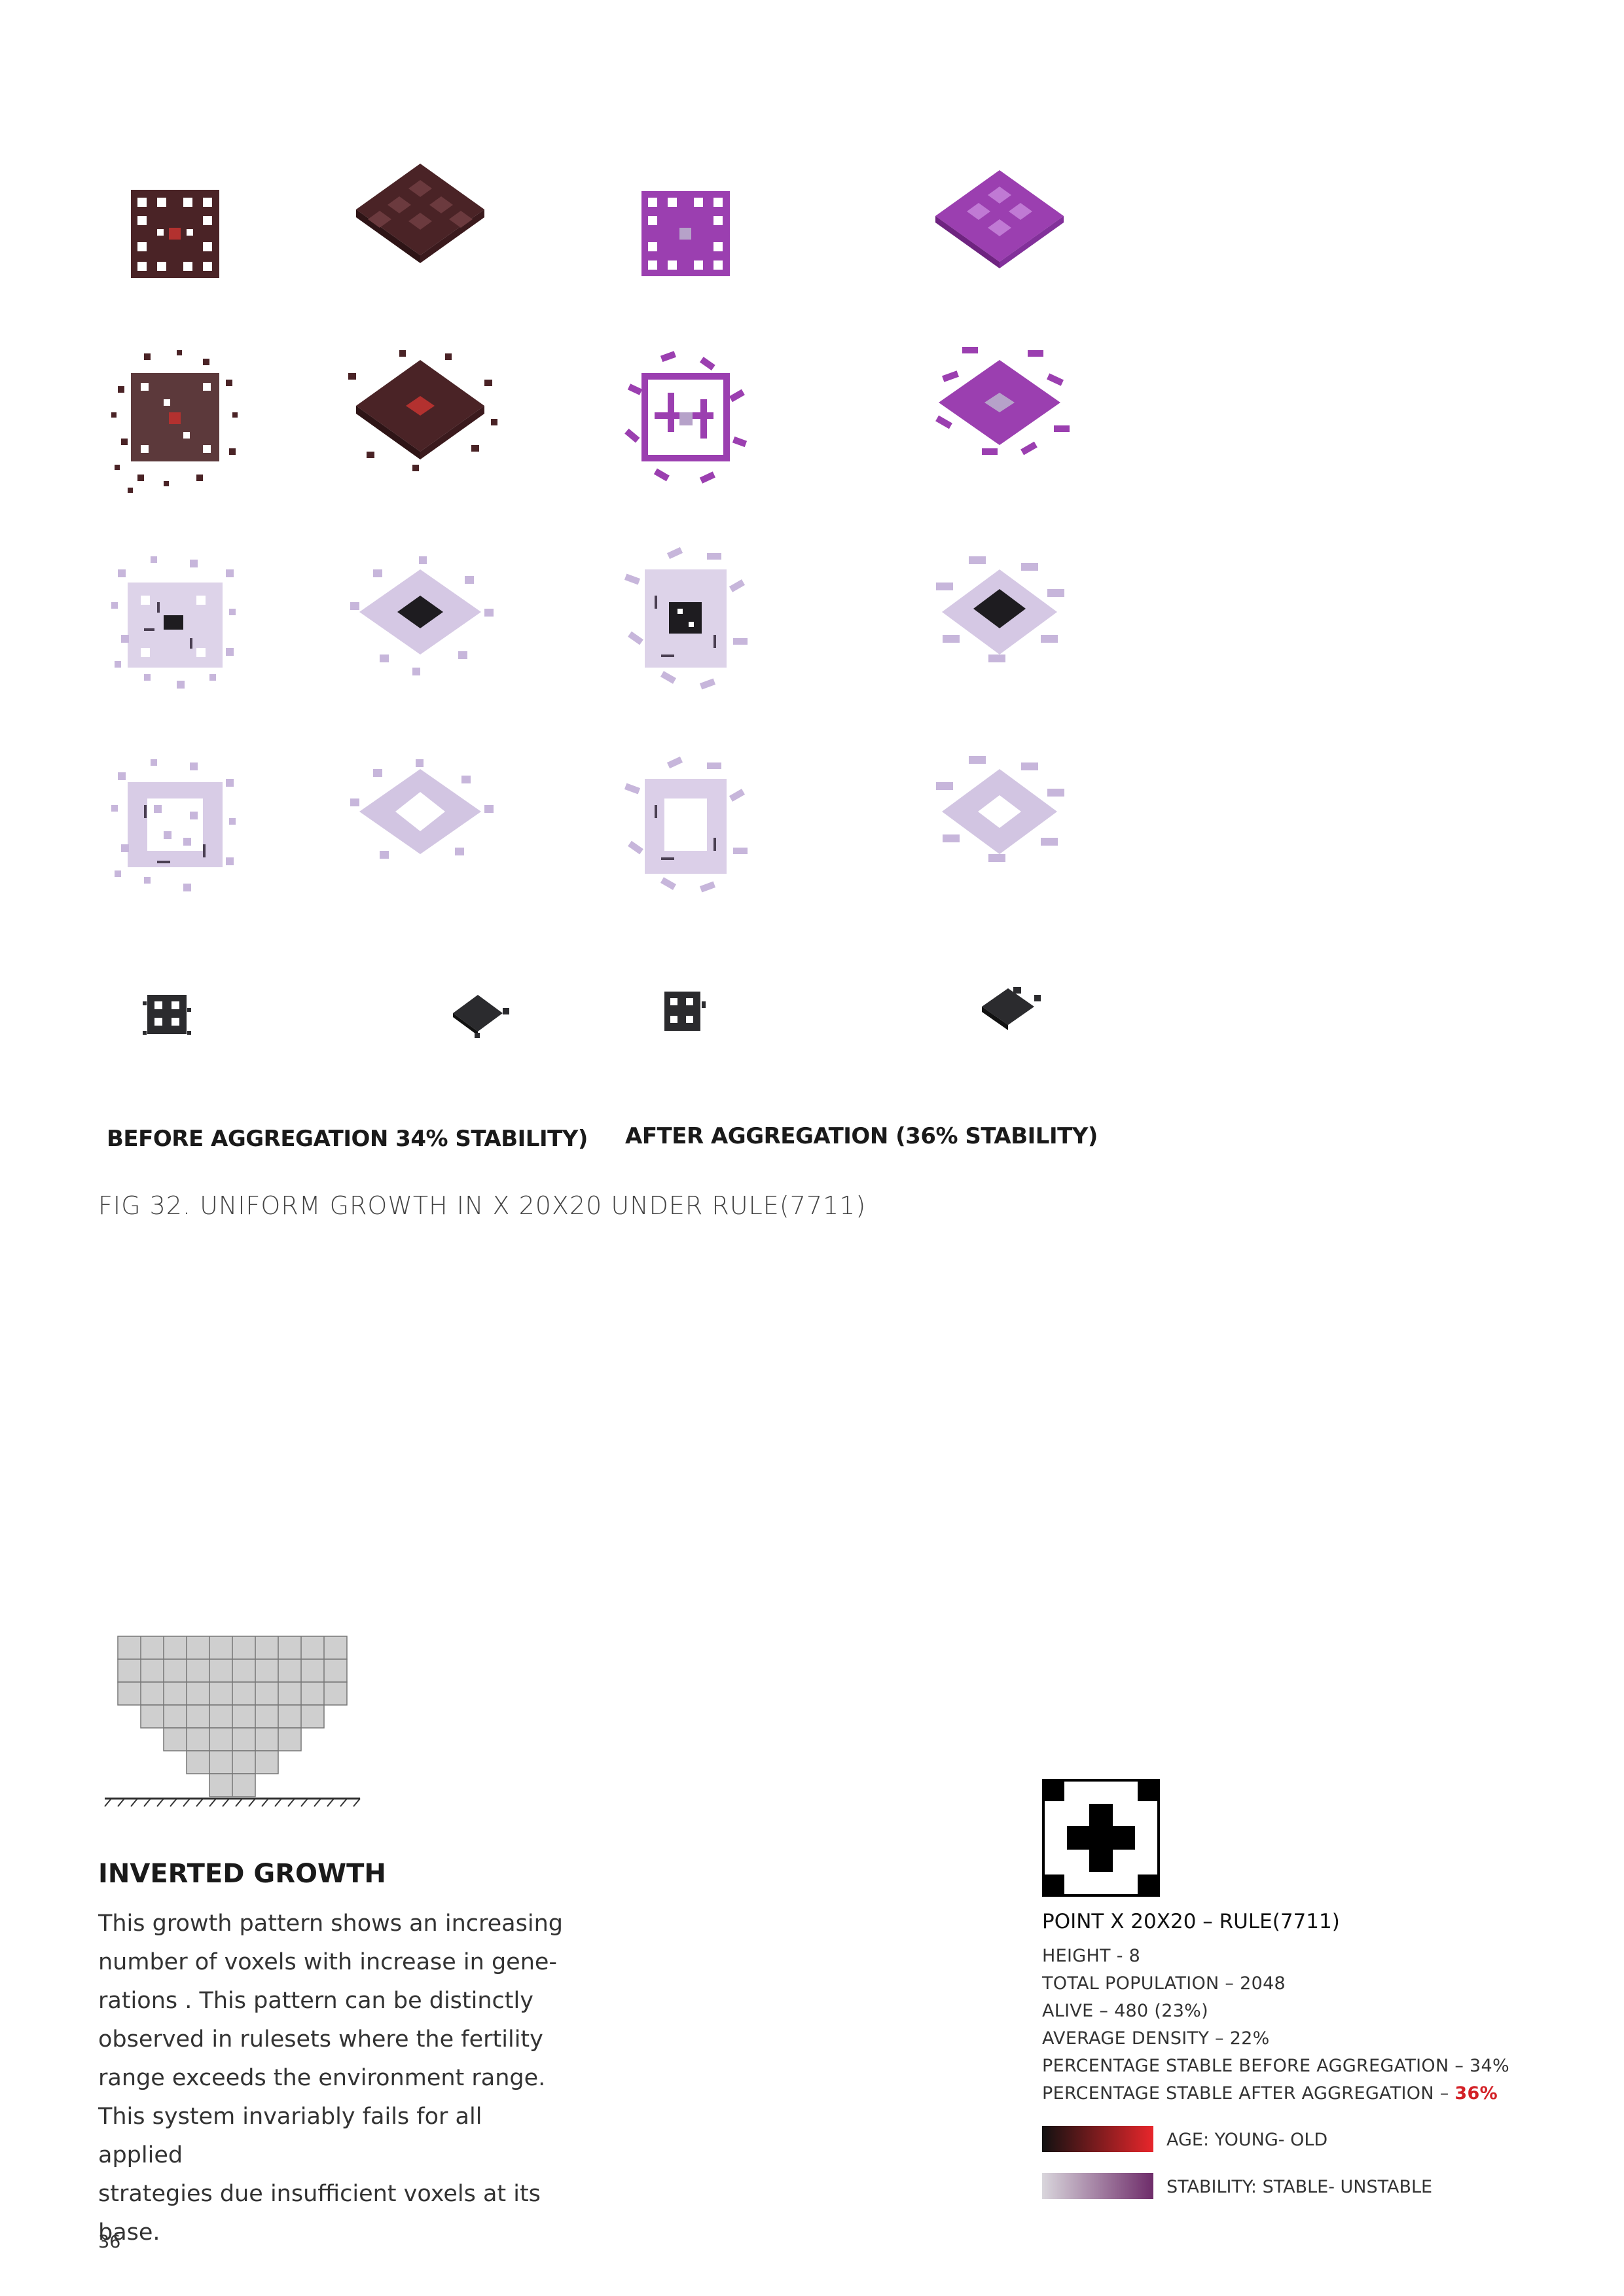 This screenshot has width=1624, height=2296. Describe the element at coordinates (322, 2078) in the screenshot. I see `body-line: range exceeds the environment range.` at that location.